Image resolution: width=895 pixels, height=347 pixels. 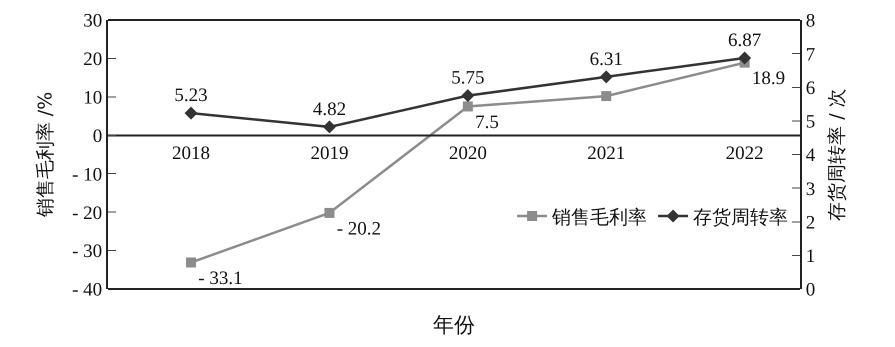 What do you see at coordinates (87, 175) in the screenshot?
I see `y-tick-label: - 10` at bounding box center [87, 175].